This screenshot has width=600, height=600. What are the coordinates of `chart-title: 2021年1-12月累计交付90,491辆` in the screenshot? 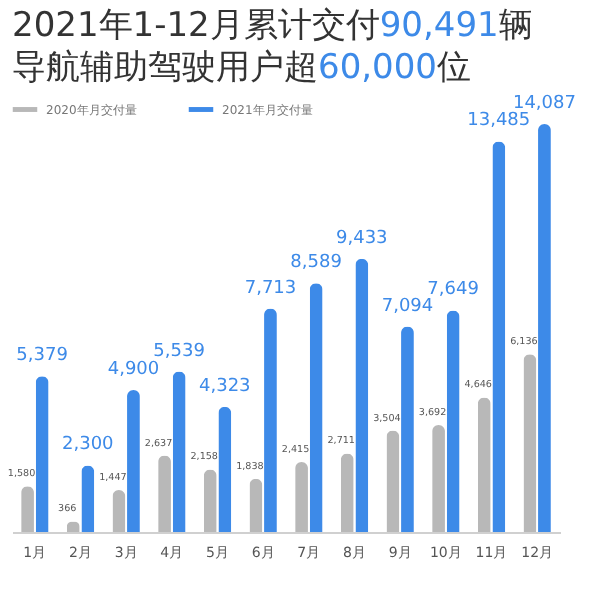 It's located at (272, 26).